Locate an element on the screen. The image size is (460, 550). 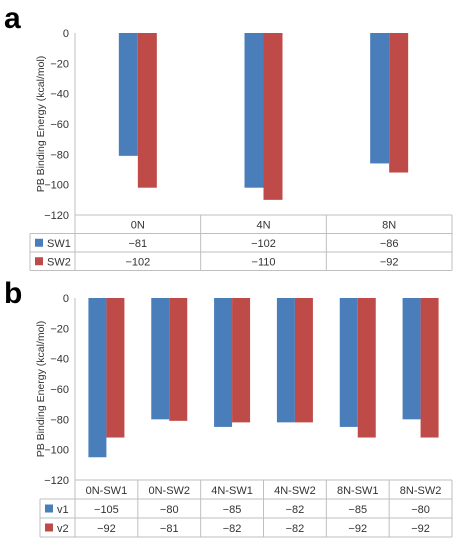
legend-key-SW2 is located at coordinates (39, 261).